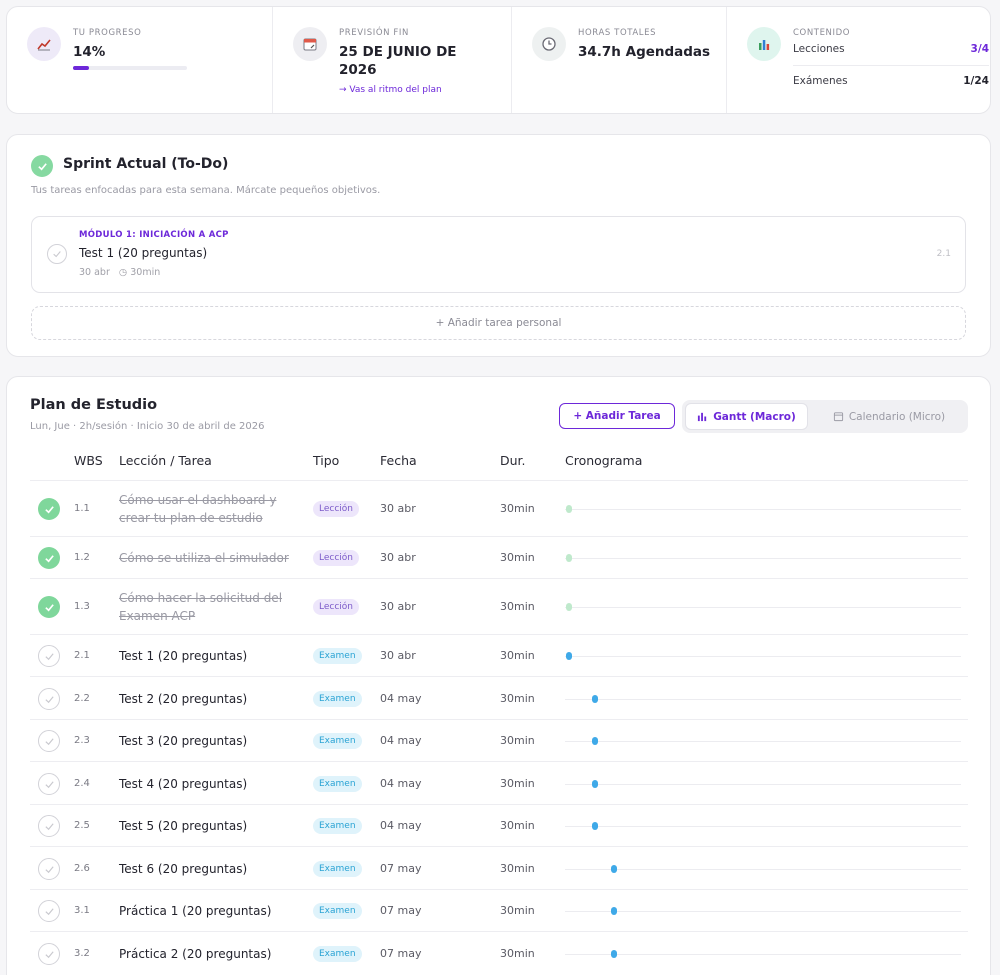  I want to click on row-wbs: 3.2, so click(82, 953).